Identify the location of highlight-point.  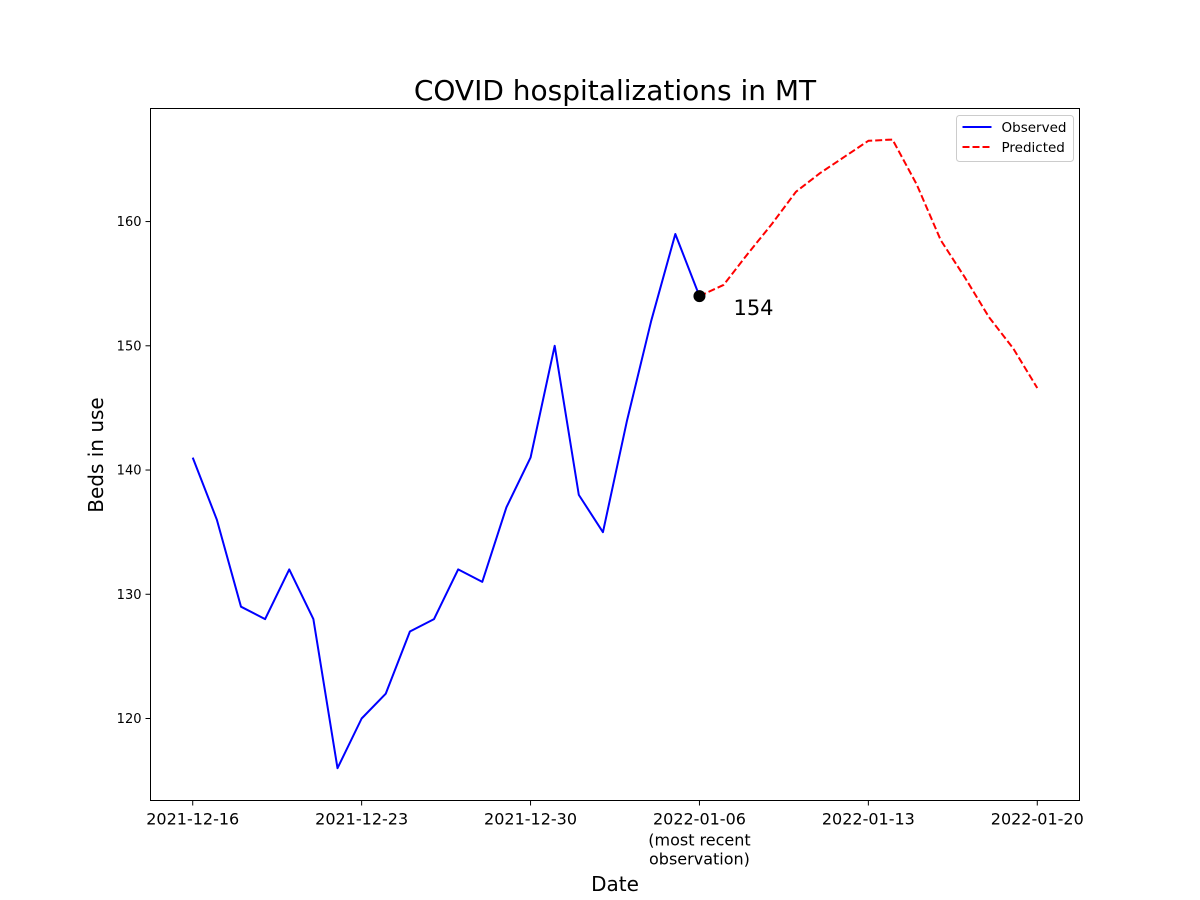
(699, 296).